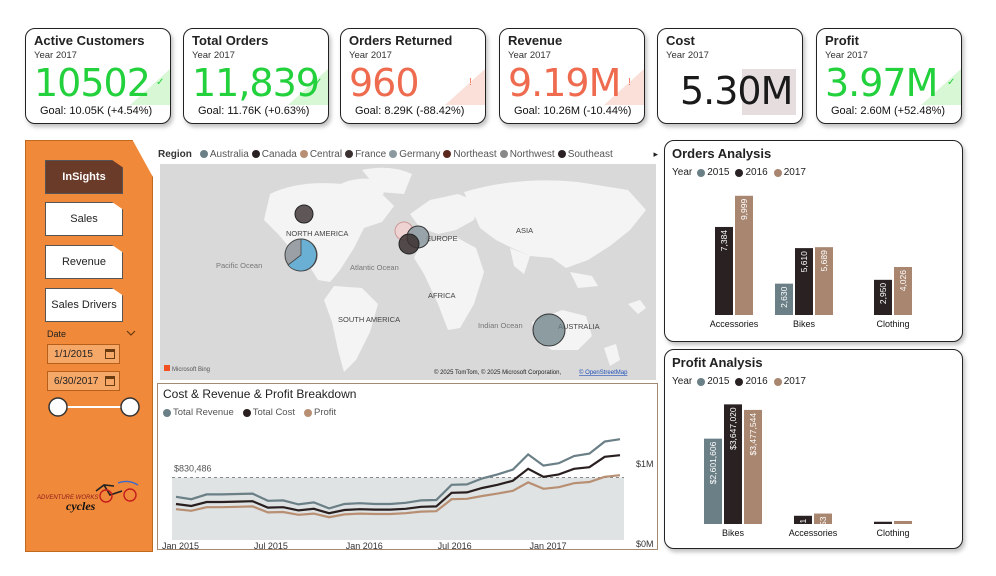  What do you see at coordinates (304, 214) in the screenshot?
I see `bubble-canada` at bounding box center [304, 214].